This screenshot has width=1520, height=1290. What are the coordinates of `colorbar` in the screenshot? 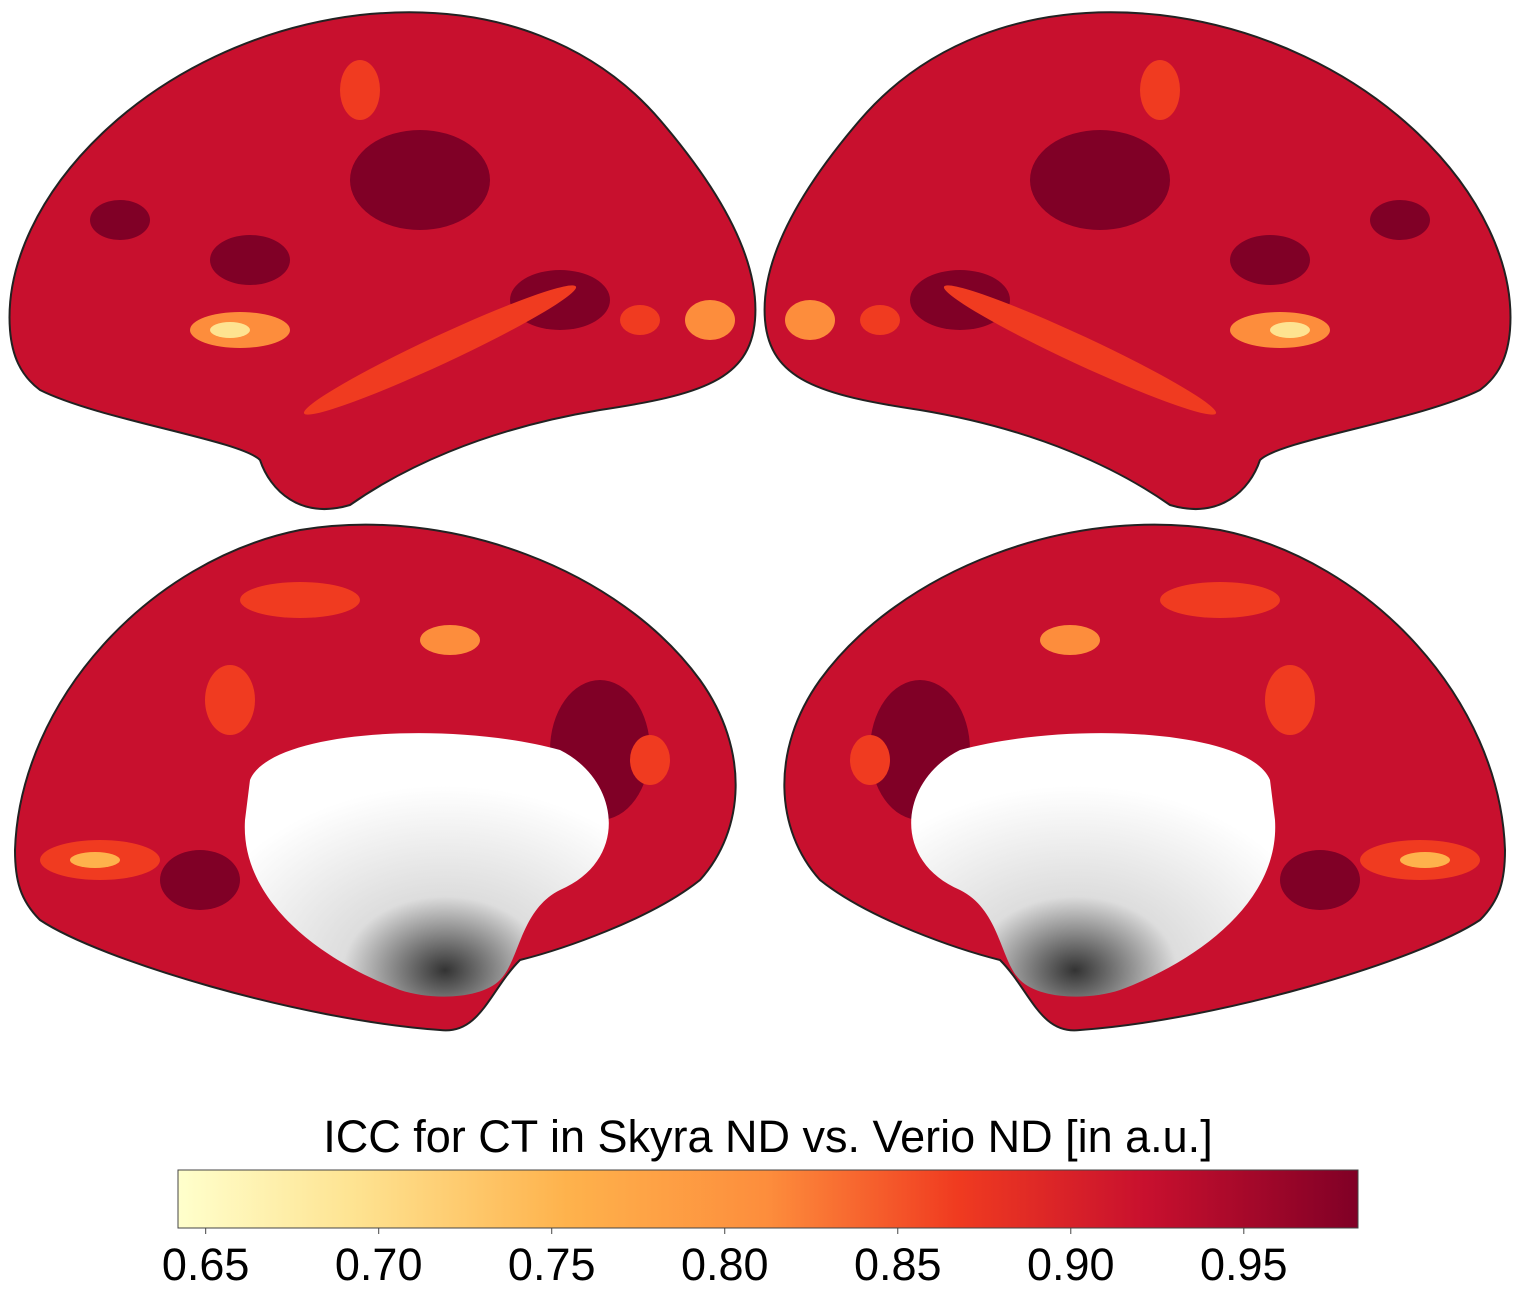 It's located at (768, 1199).